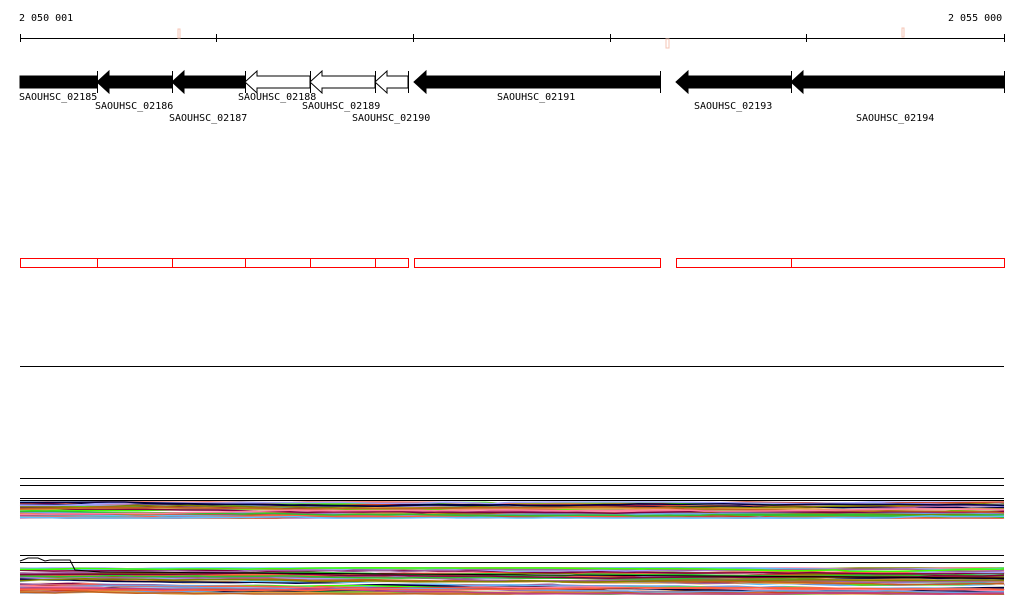  I want to click on gene-label: SAOUHSC_02189, so click(341, 106).